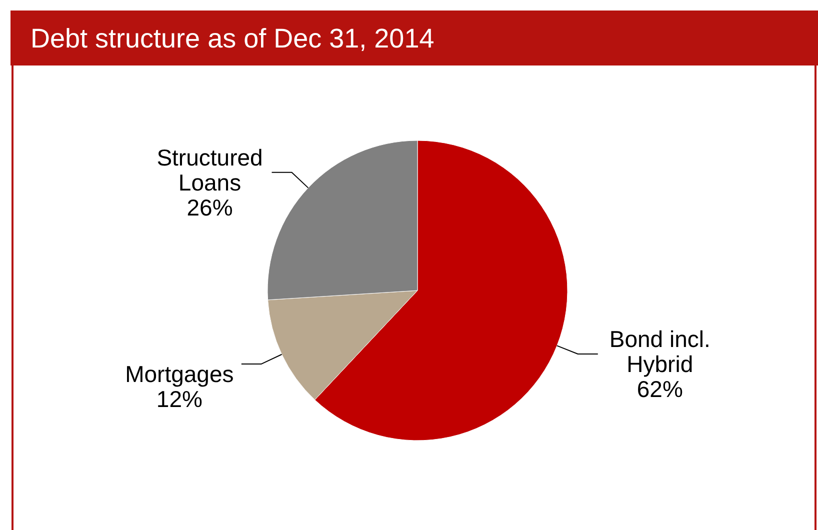 This screenshot has width=818, height=530. What do you see at coordinates (209, 207) in the screenshot?
I see `data-label: 26%` at bounding box center [209, 207].